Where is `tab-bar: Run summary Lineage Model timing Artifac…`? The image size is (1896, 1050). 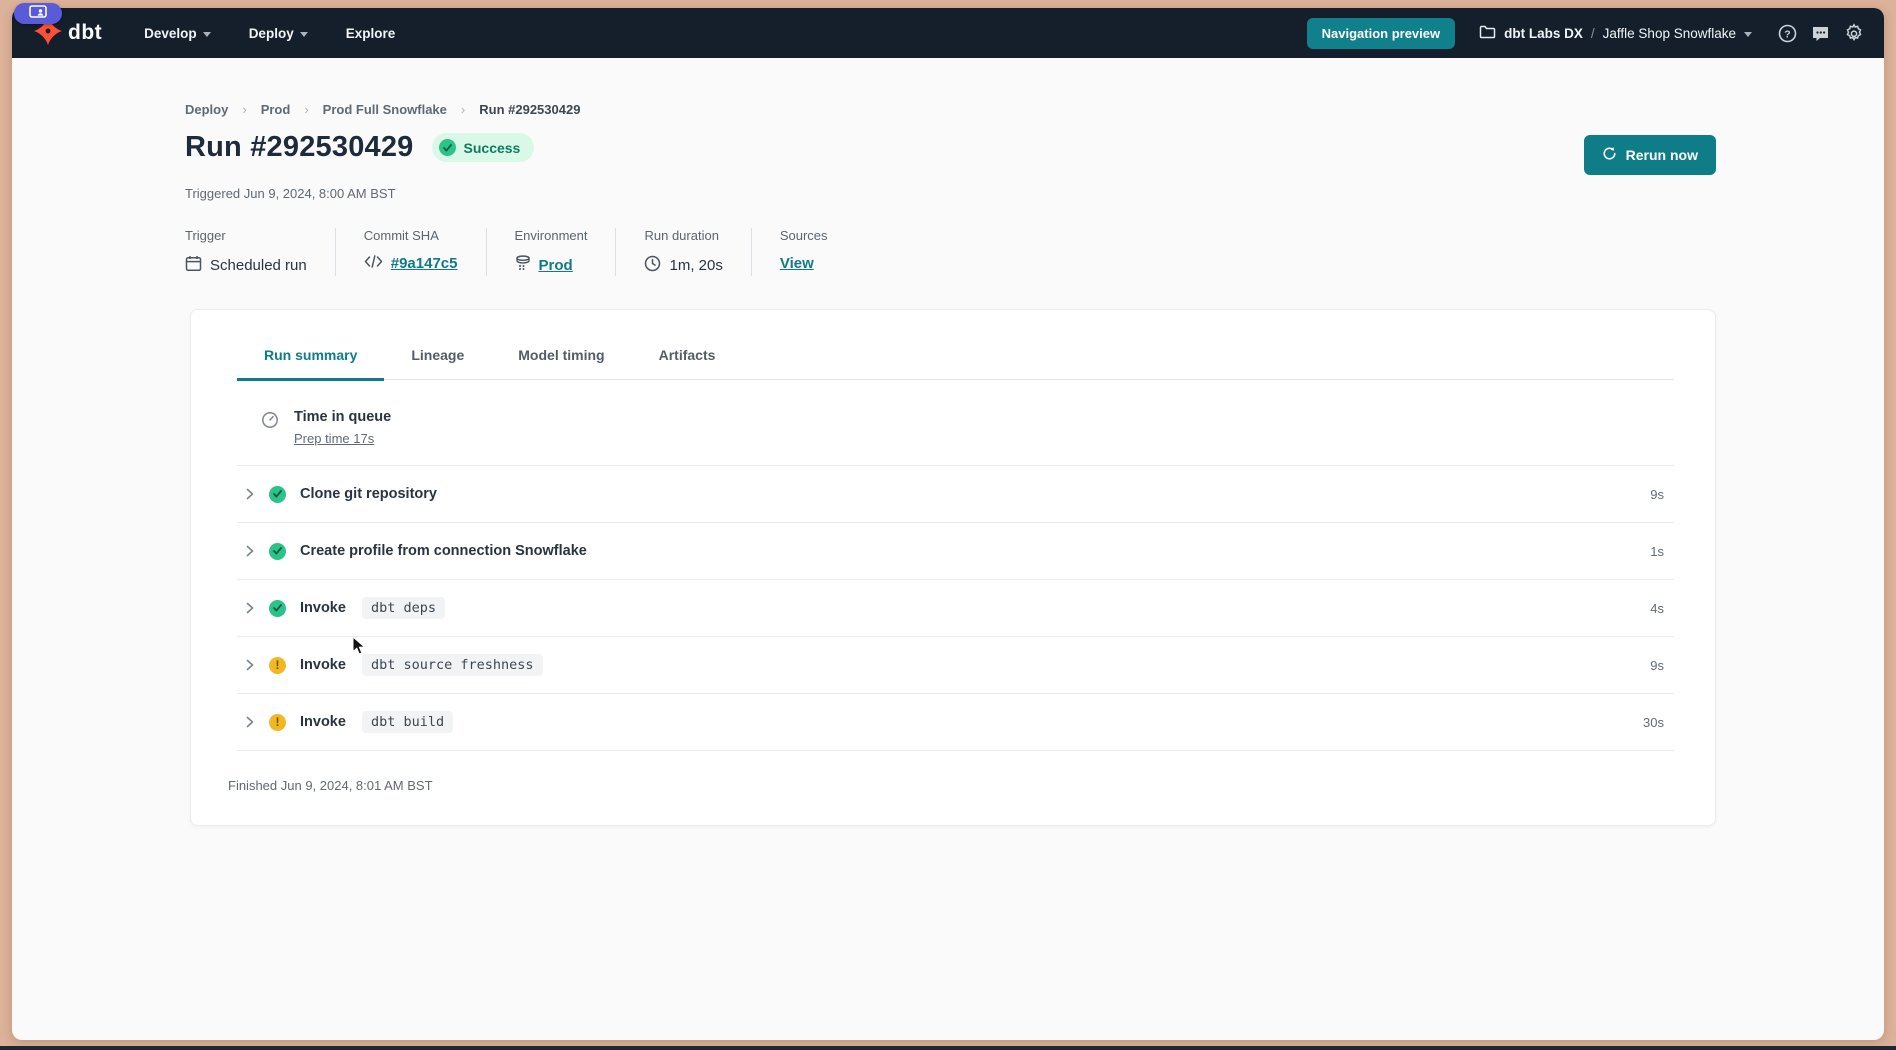
tab-bar: Run summary Lineage Model timing Artifac… is located at coordinates (955, 345).